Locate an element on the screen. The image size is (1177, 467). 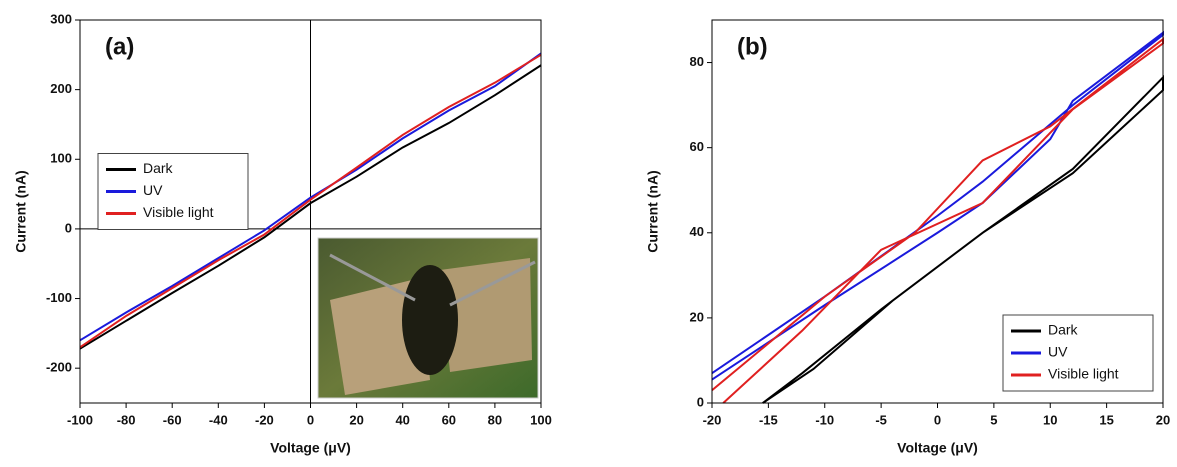
y-tick-label: 20 is located at coordinates (697, 316).